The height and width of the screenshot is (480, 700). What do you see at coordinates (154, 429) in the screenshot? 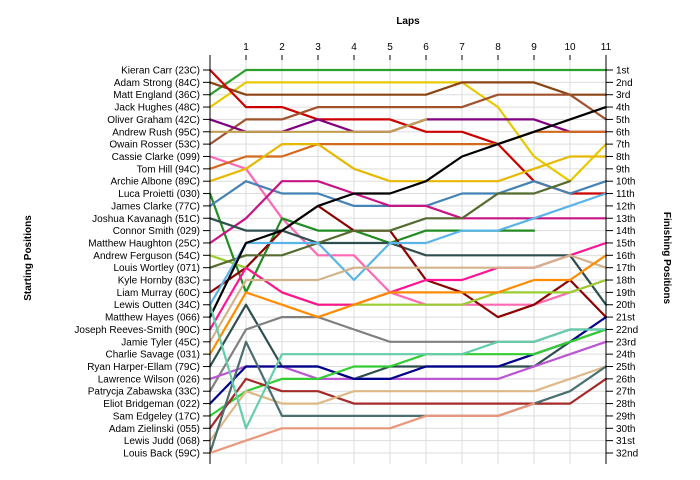
I see `starting-label: Adam Zielinski (055)` at bounding box center [154, 429].